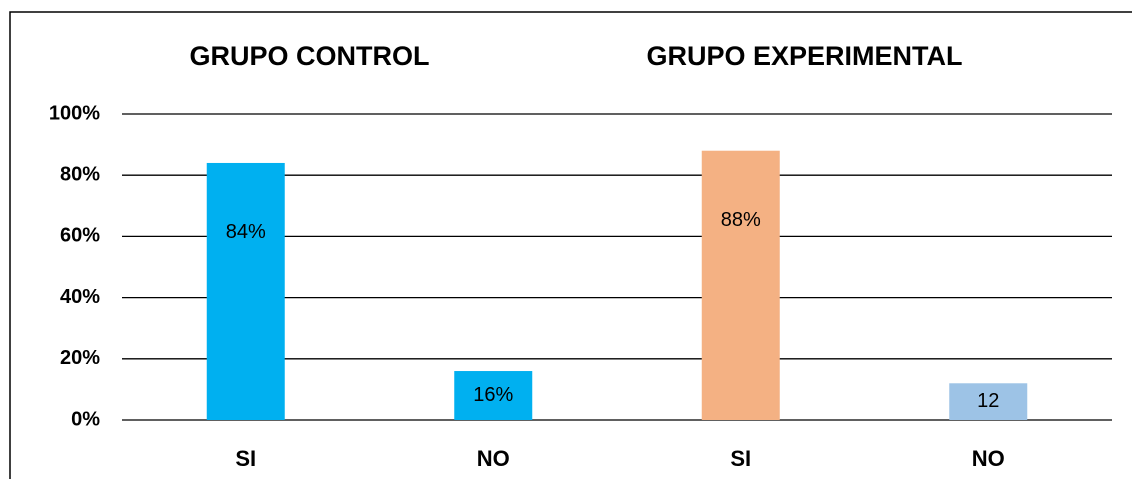 The image size is (1132, 479). What do you see at coordinates (80, 236) in the screenshot?
I see `y-tick-label: 60%` at bounding box center [80, 236].